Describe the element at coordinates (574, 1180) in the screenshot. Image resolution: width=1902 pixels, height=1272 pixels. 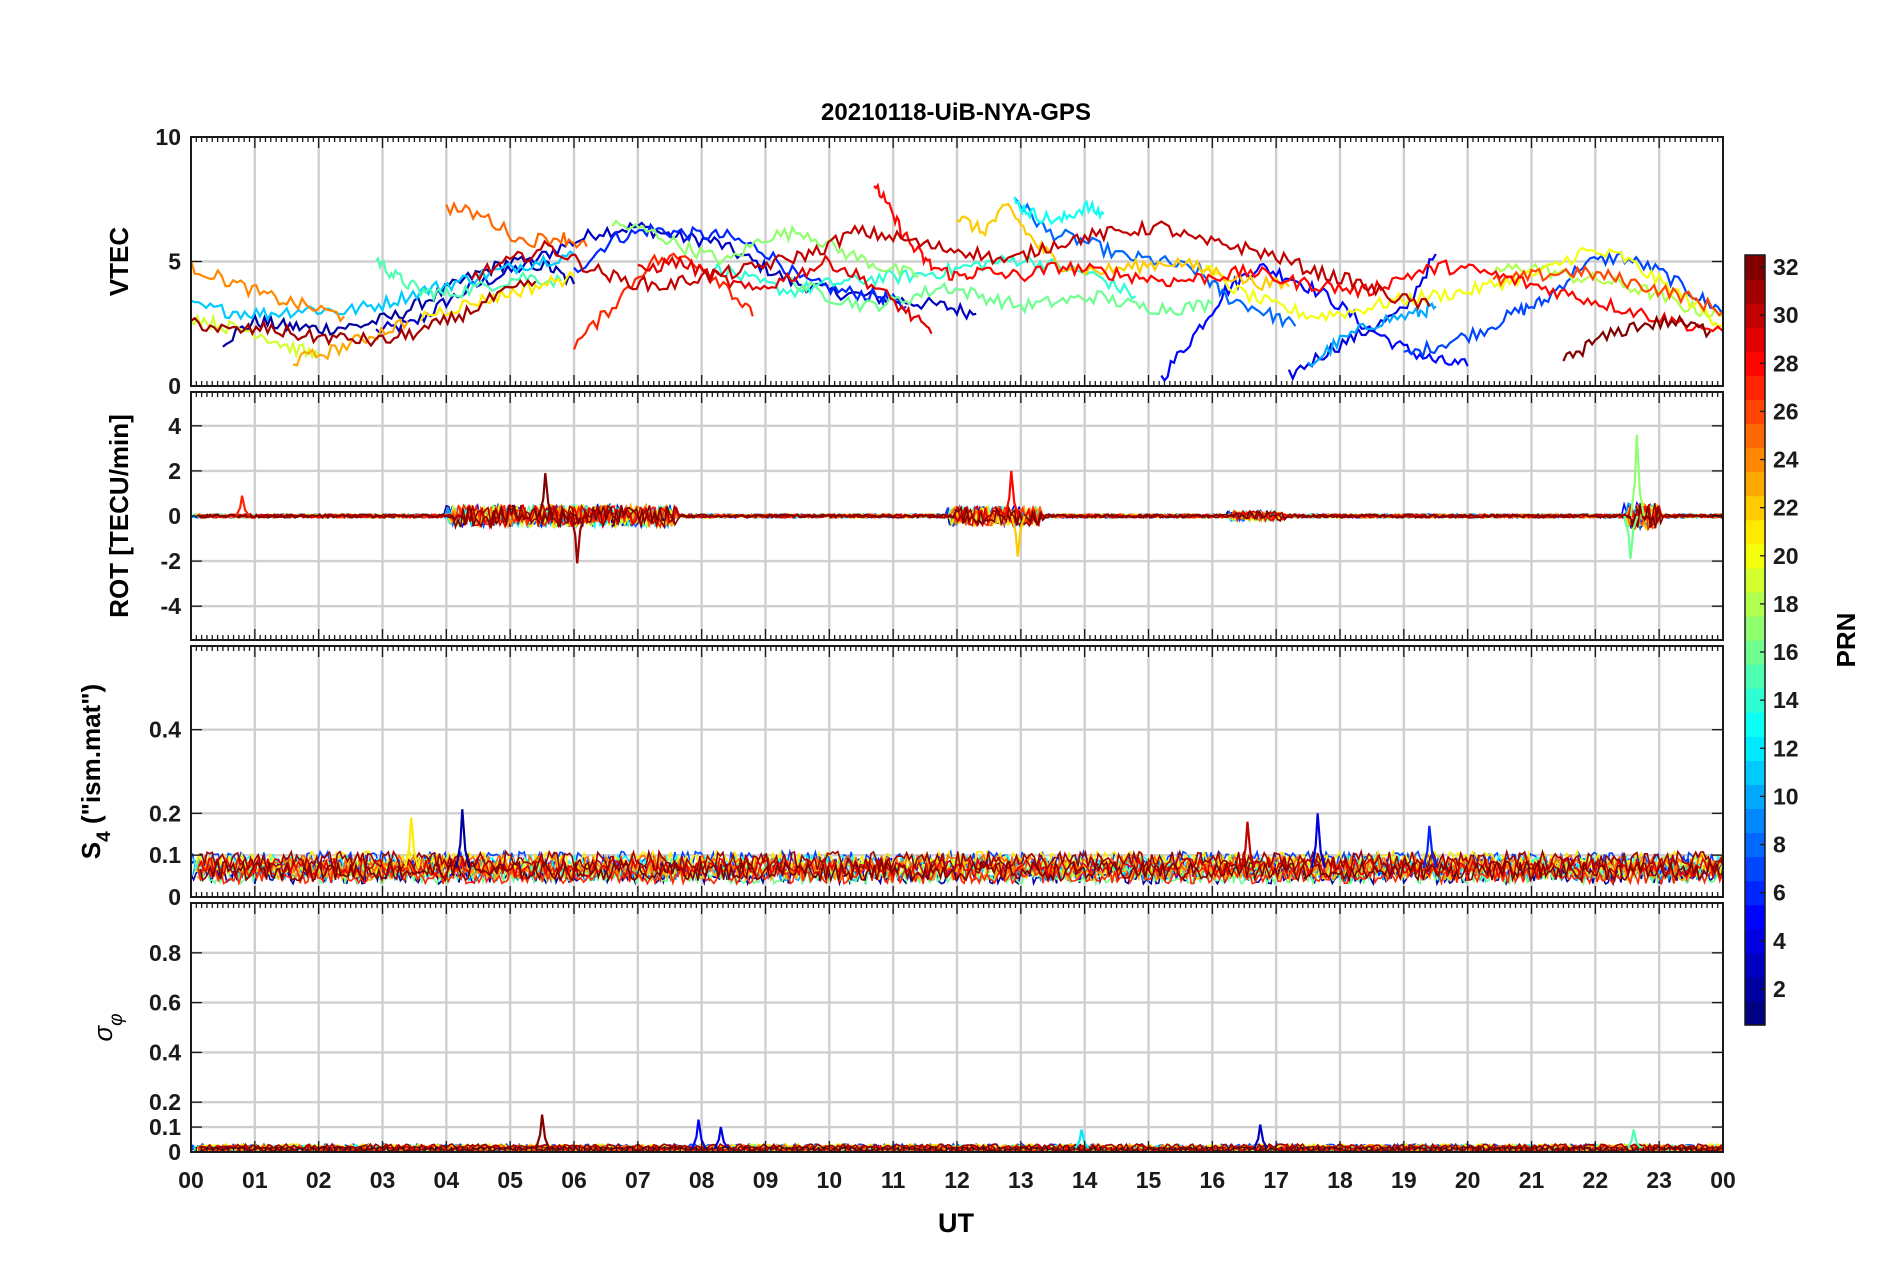
I see `x-tick-label: 06` at that location.